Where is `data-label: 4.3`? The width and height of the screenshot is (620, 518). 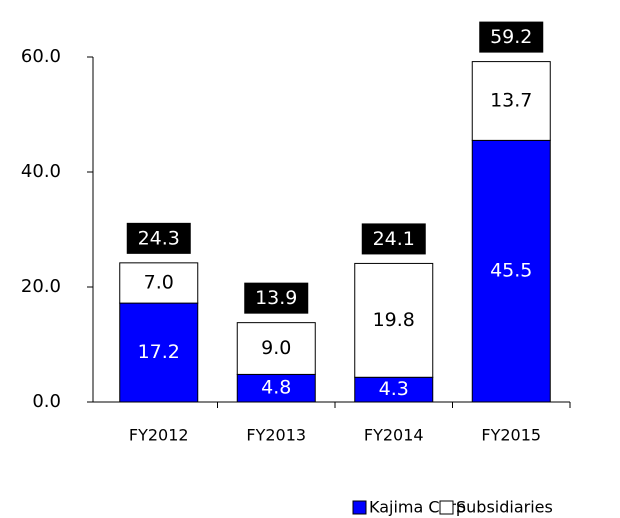
data-label: 4.3 is located at coordinates (394, 389).